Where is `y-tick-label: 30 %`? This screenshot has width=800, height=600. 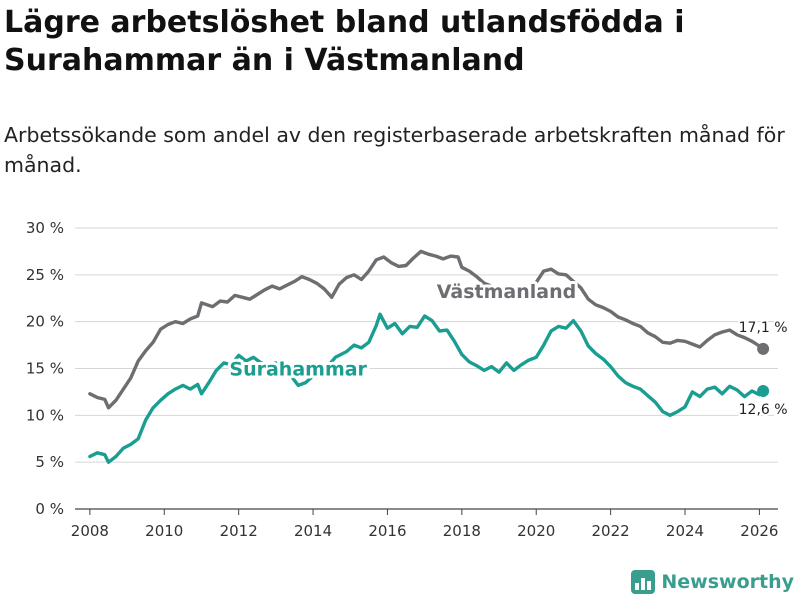
y-tick-label: 30 % is located at coordinates (45, 228).